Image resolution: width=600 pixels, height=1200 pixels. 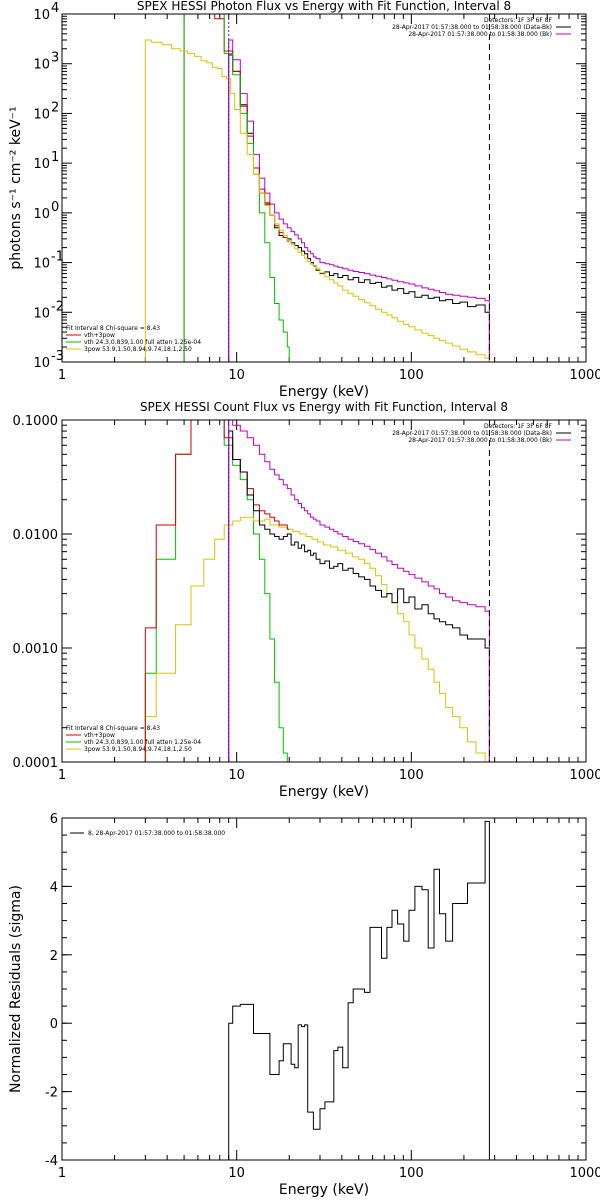 What do you see at coordinates (54, 819) in the screenshot?
I see `y-tick-label: 6` at bounding box center [54, 819].